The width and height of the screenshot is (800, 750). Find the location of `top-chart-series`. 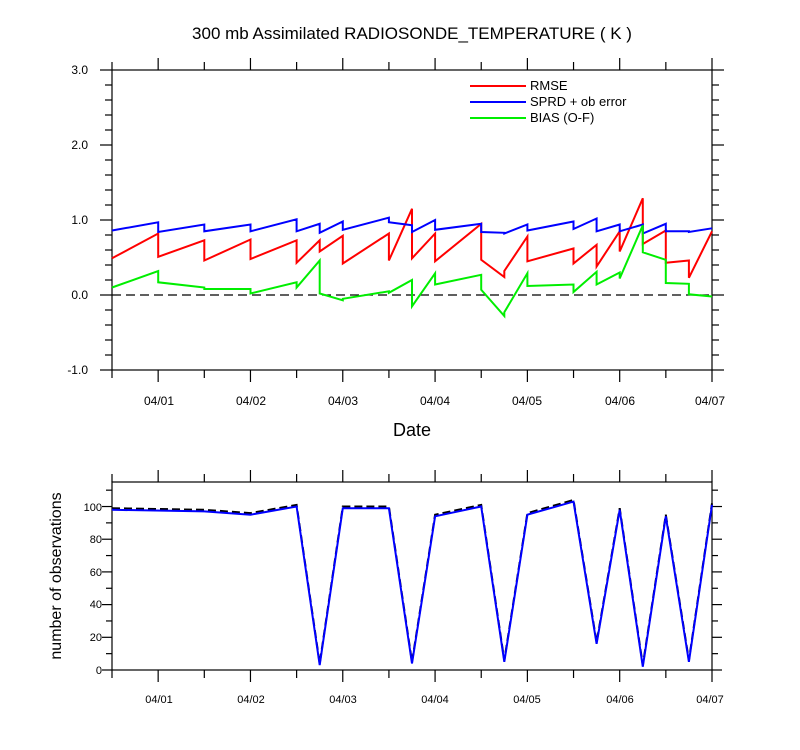

top-chart-series is located at coordinates (412, 258).